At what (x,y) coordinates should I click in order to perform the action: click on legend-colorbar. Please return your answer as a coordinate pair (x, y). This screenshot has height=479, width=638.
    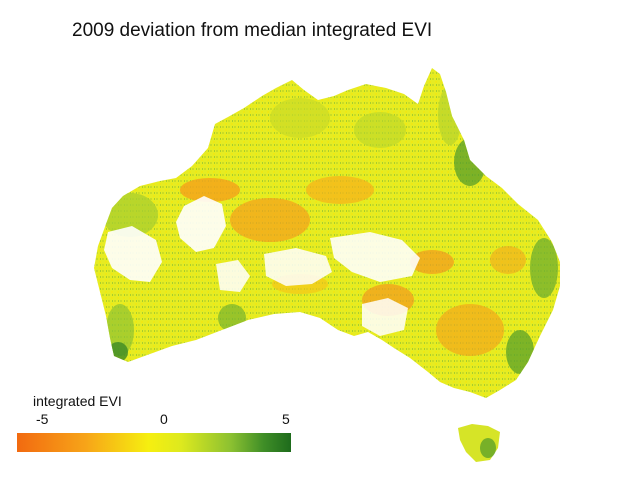
    Looking at the image, I should click on (154, 442).